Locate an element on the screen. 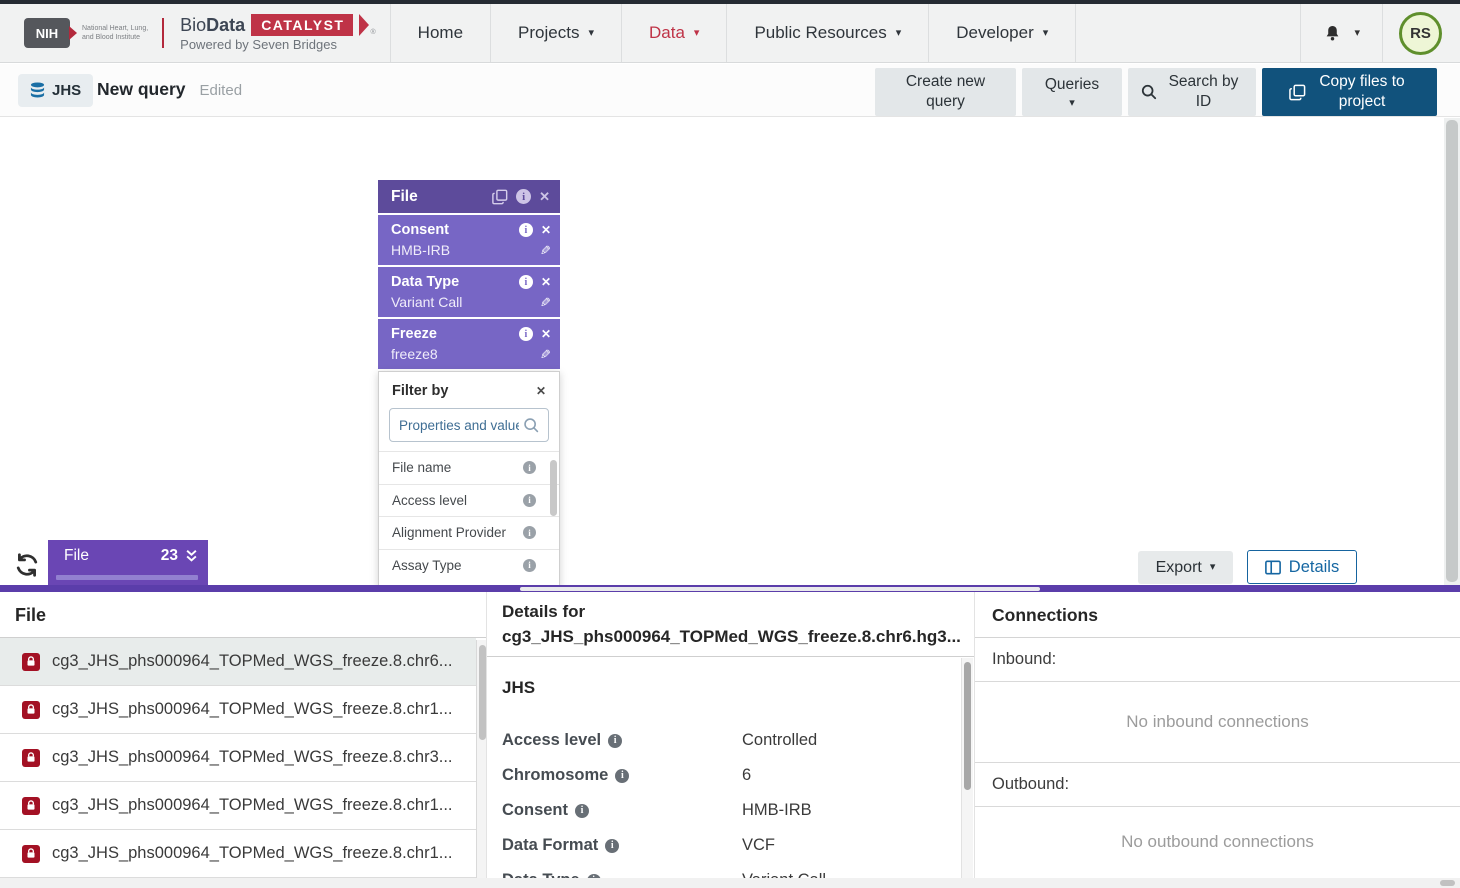 Image resolution: width=1460 pixels, height=888 pixels. nav-item-home: Home is located at coordinates (439, 33).